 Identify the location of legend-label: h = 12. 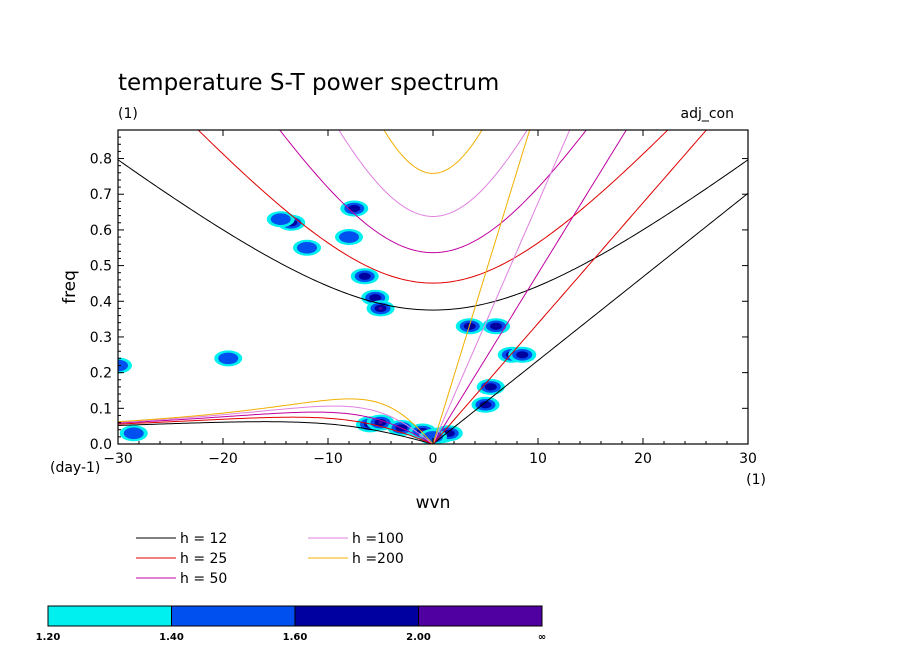
(203, 539).